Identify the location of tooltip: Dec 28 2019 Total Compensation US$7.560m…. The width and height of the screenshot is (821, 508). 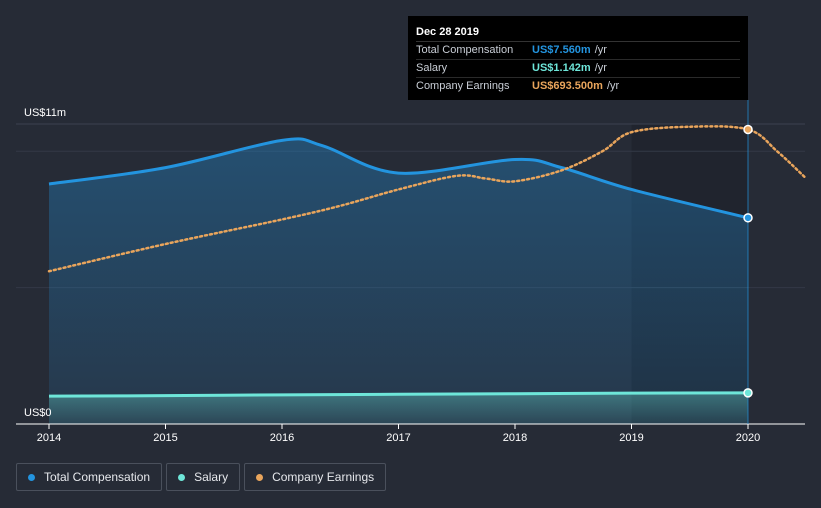
(578, 58).